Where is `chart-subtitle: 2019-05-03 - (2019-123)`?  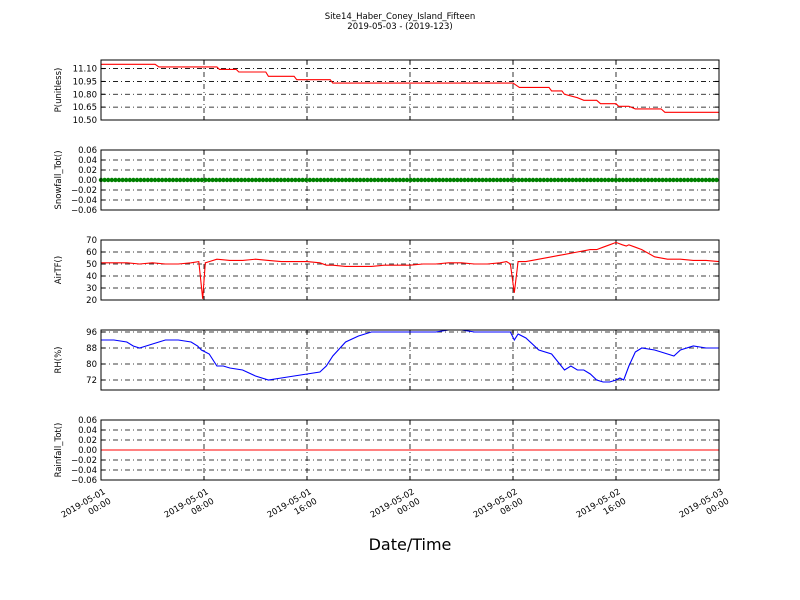
chart-subtitle: 2019-05-03 - (2019-123) is located at coordinates (399, 27).